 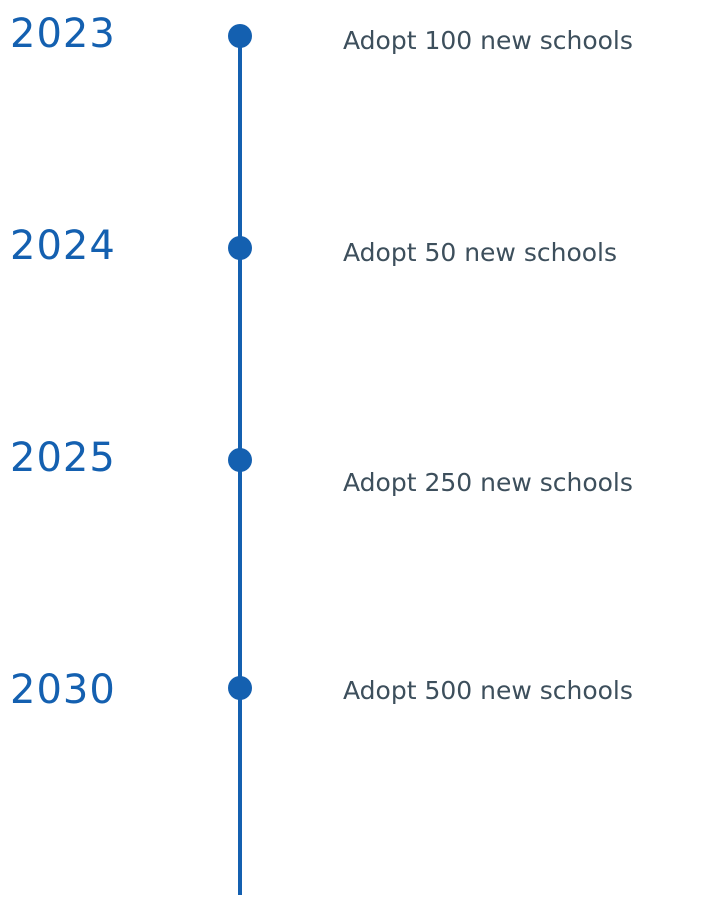 I want to click on goal-label: Adopt 500 new schools, so click(x=488, y=690).